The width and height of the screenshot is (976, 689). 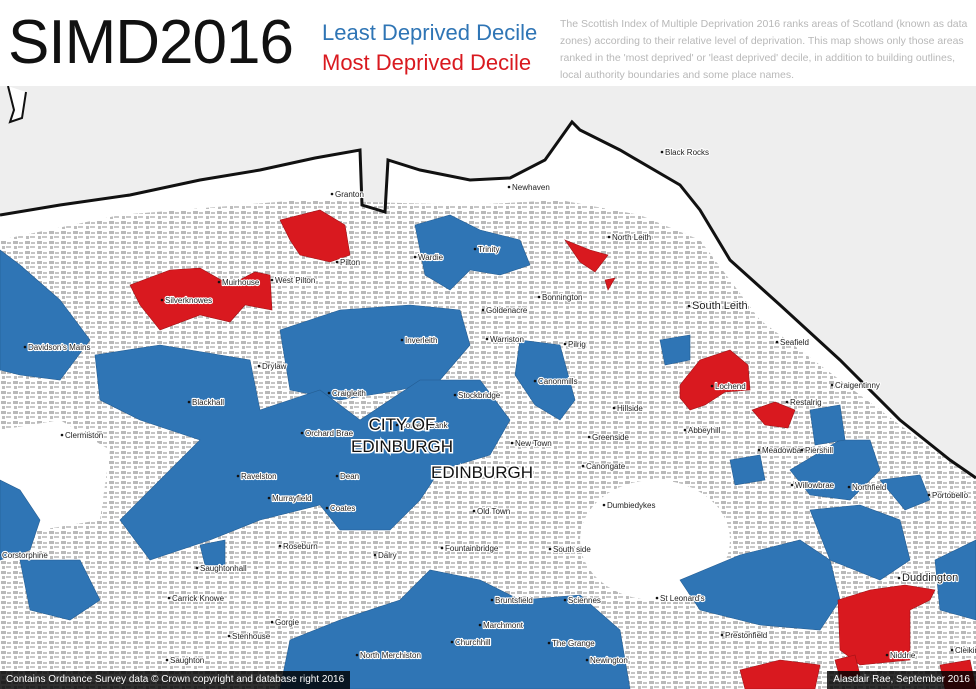 I want to click on place-label: Craigleith, so click(x=349, y=393).